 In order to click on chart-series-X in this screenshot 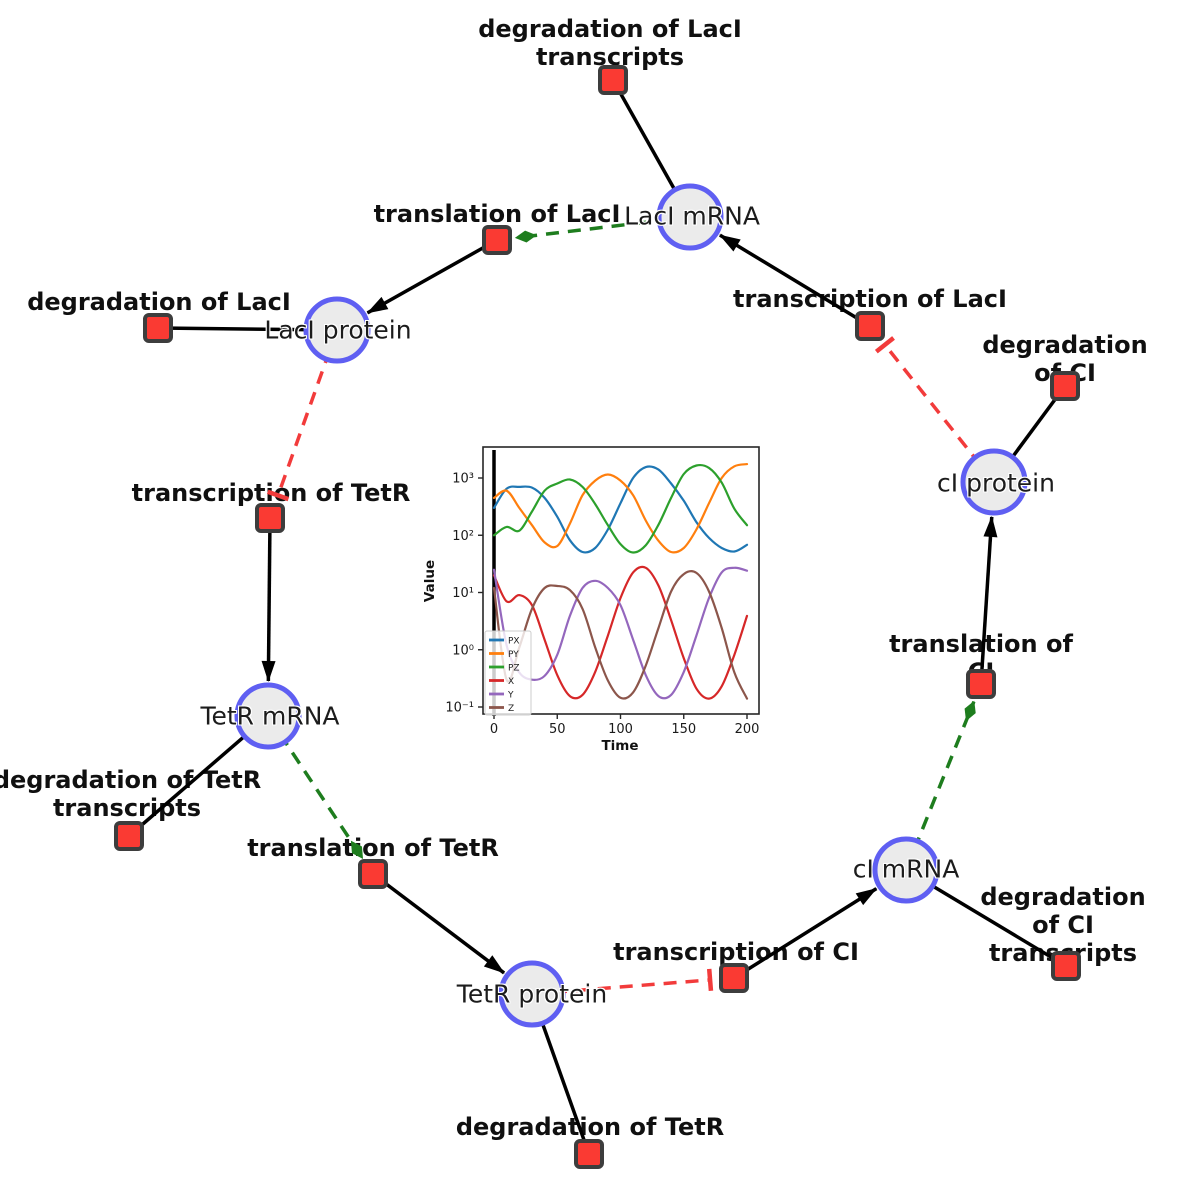, I will do `click(620, 632)`.